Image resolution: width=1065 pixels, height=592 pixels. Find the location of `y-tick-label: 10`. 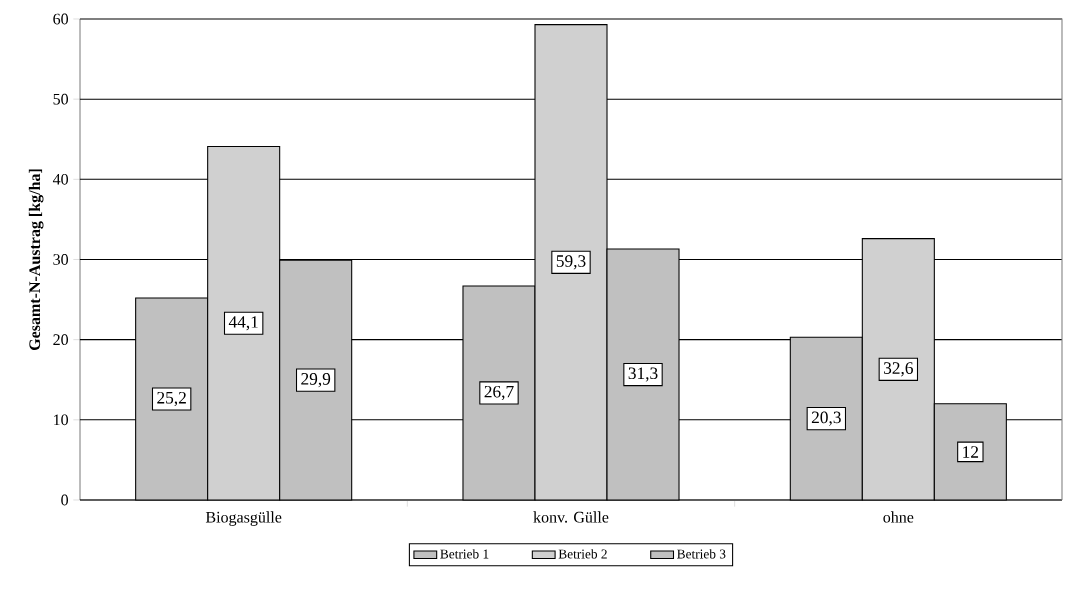

y-tick-label: 10 is located at coordinates (61, 420).